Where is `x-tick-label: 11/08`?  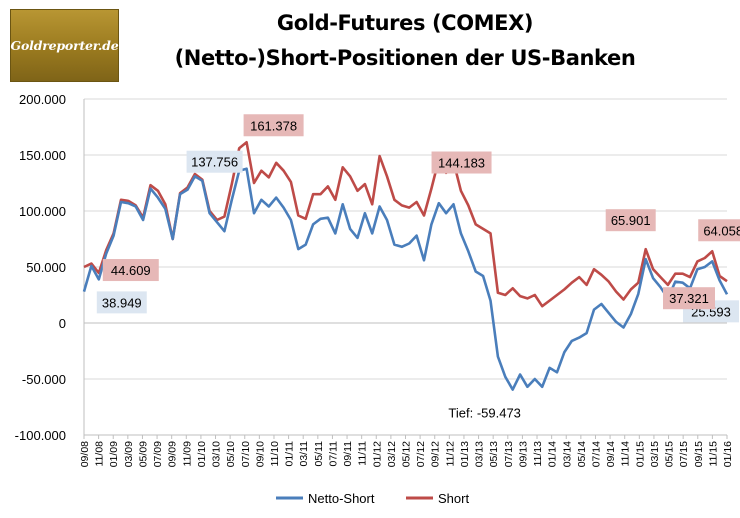 x-tick-label: 11/08 is located at coordinates (100, 454).